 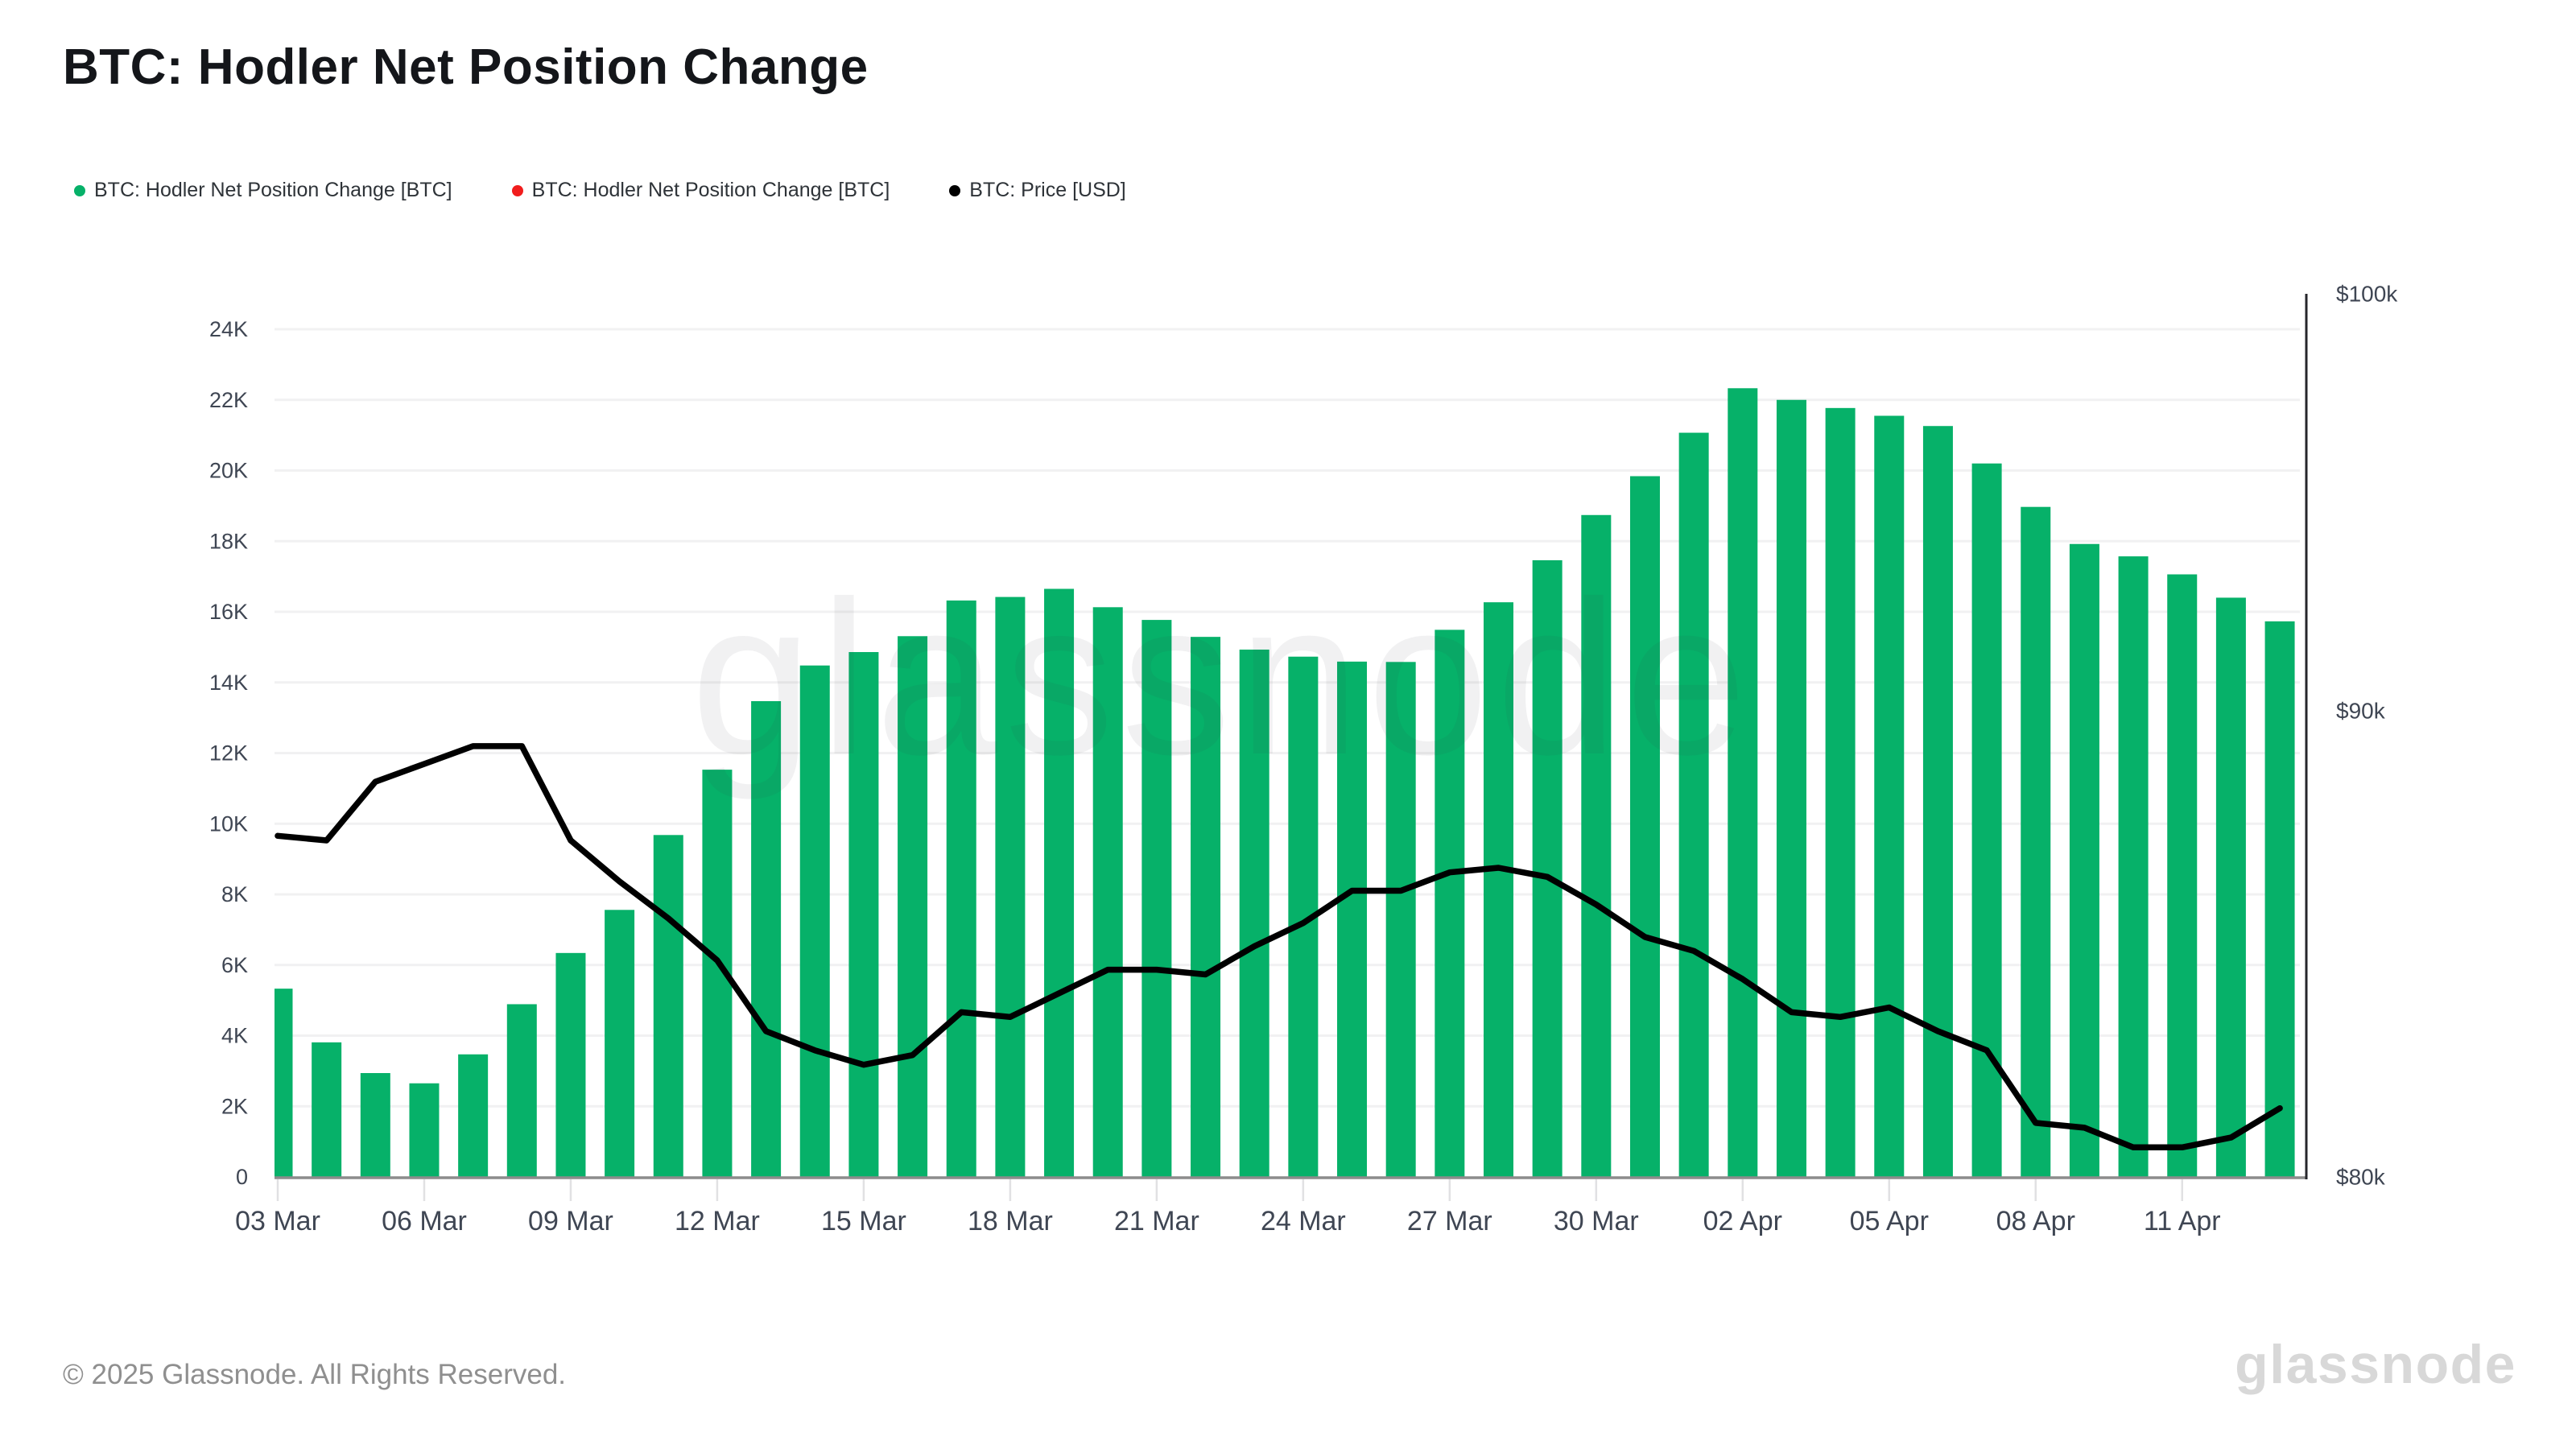 I want to click on x-axis-tick-label: 02 Apr, so click(x=1742, y=1221).